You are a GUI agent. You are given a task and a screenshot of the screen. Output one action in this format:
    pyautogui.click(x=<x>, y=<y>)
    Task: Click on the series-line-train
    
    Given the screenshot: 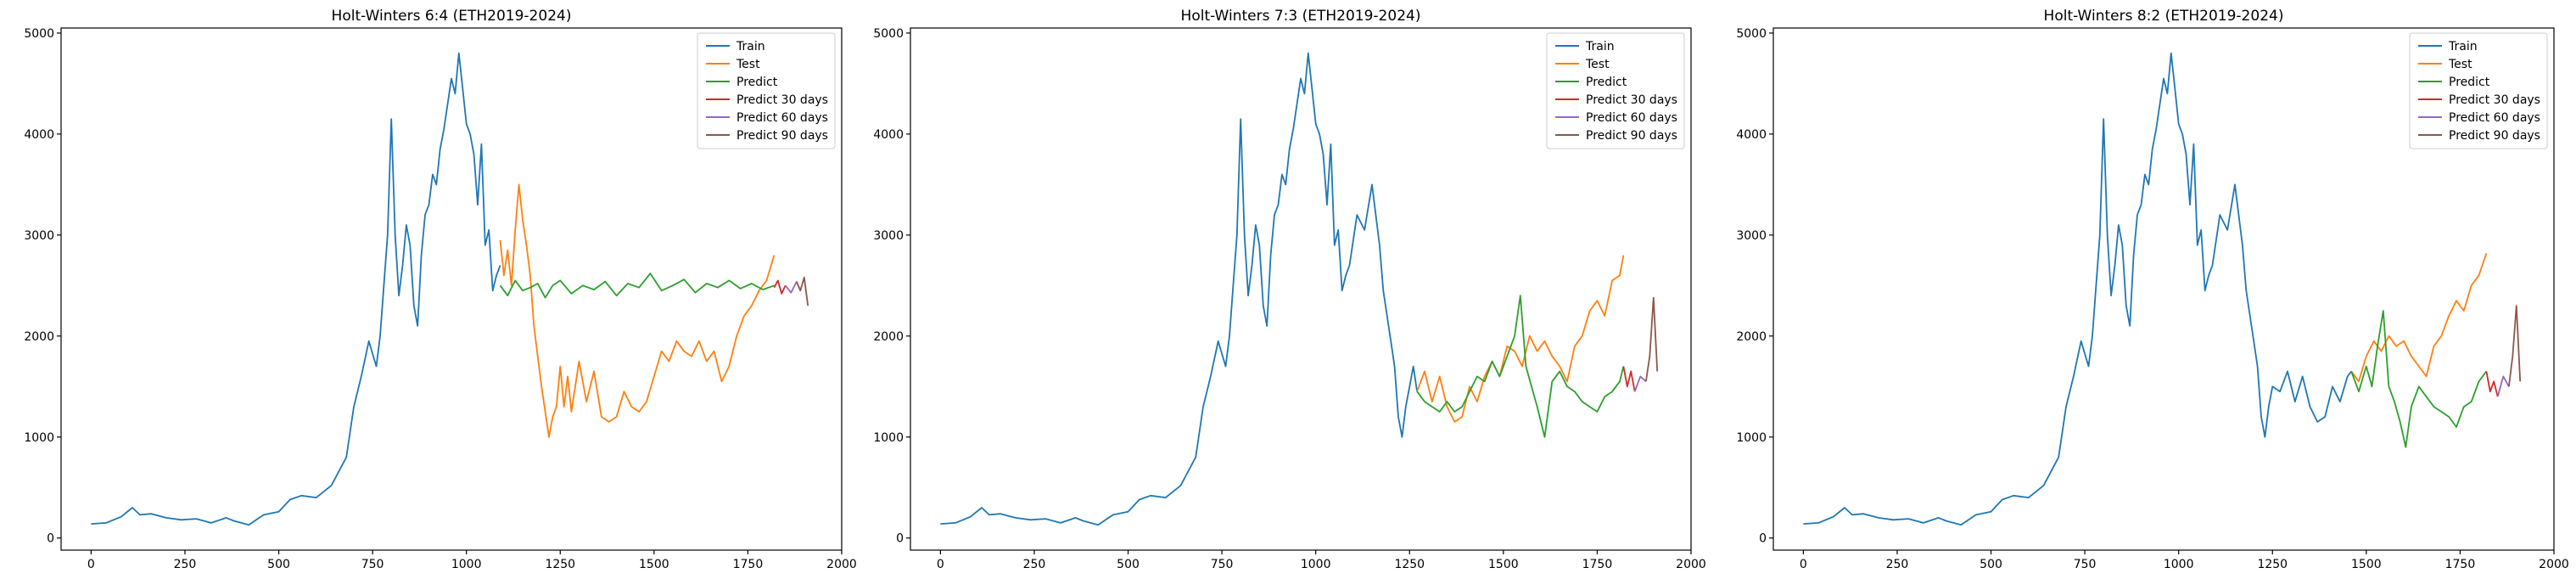 What is the action you would take?
    pyautogui.click(x=296, y=289)
    